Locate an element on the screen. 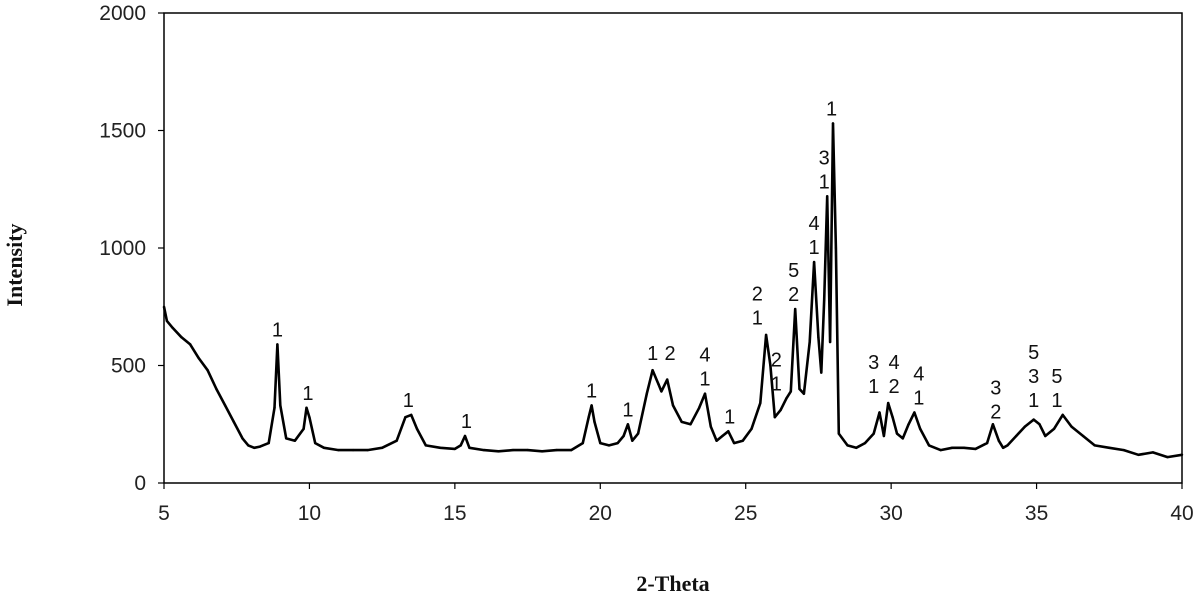  x-axis-title: 2-Theta is located at coordinates (672, 583).